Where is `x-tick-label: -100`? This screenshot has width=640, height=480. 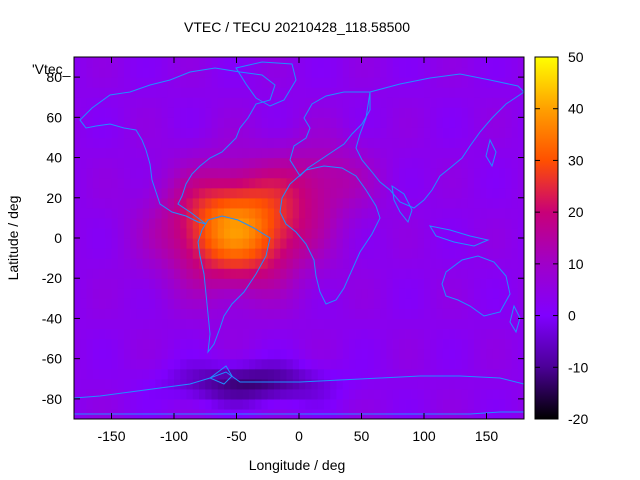
x-tick-label: -100 is located at coordinates (174, 436).